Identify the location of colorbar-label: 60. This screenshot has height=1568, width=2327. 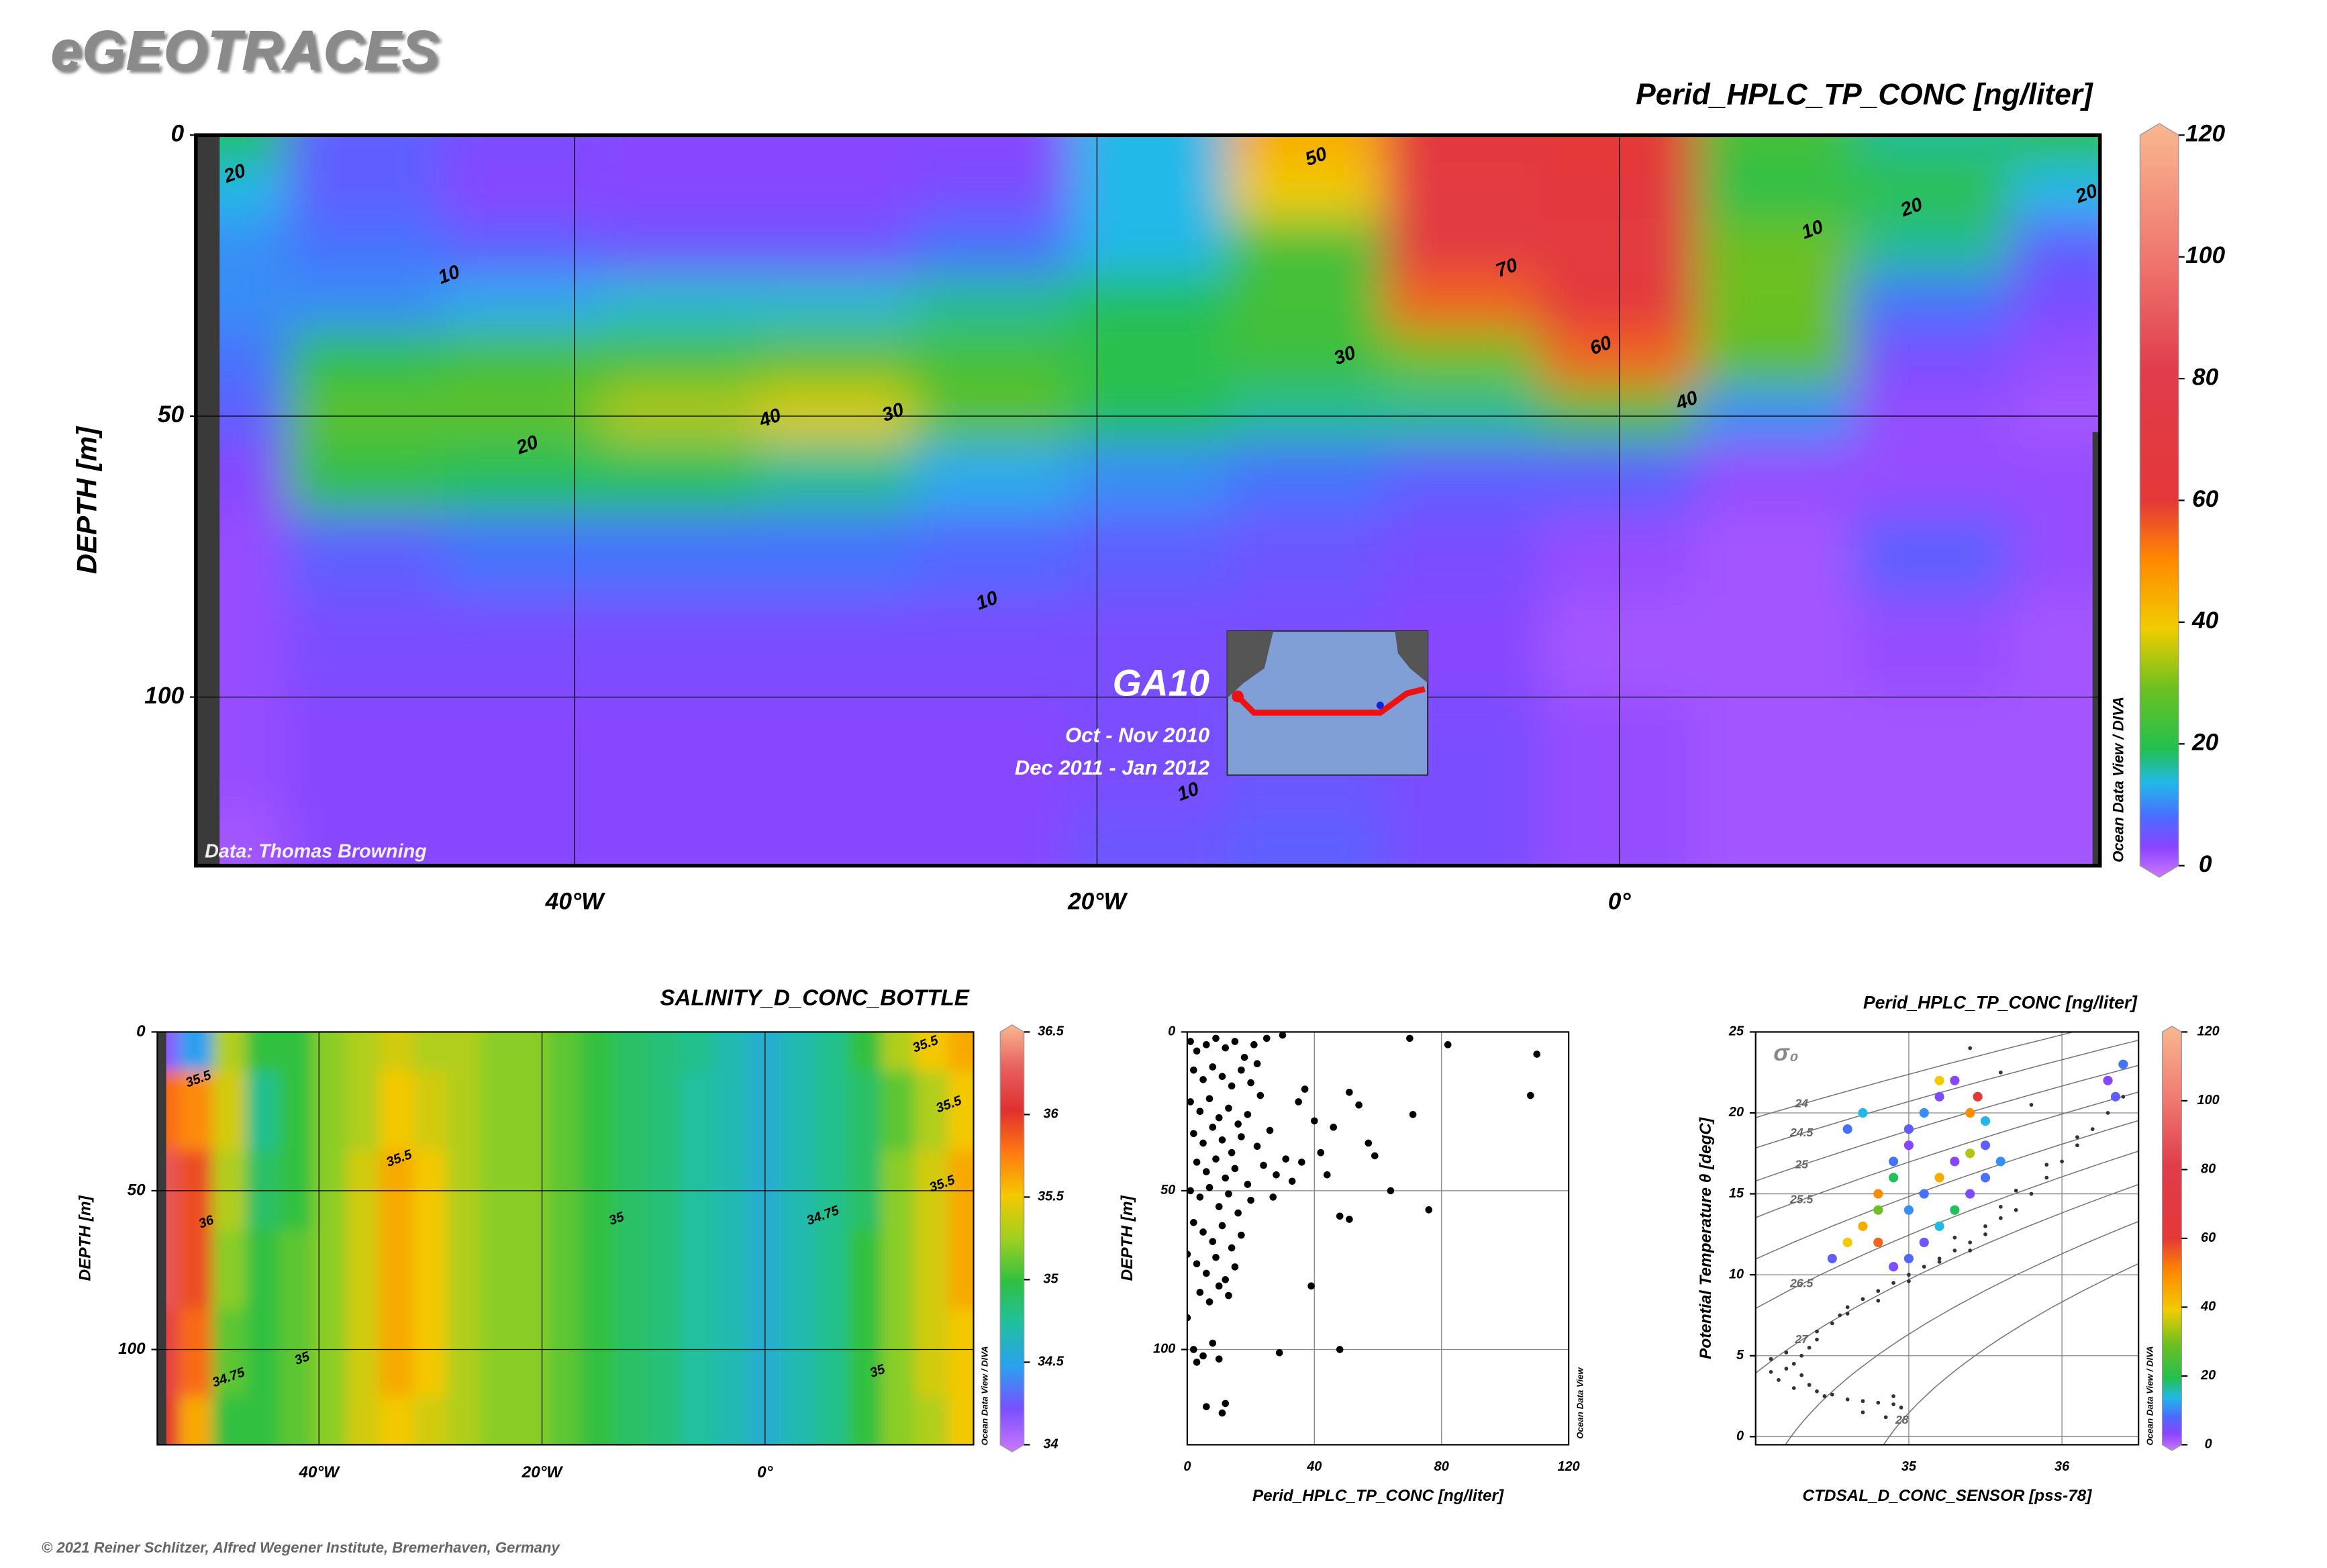
(2208, 1238).